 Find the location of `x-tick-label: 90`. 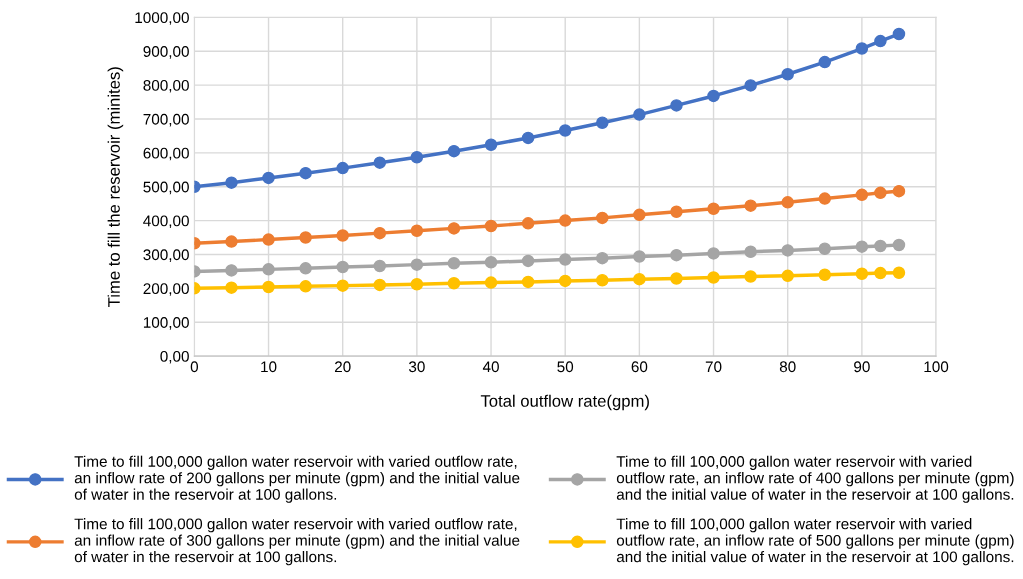

x-tick-label: 90 is located at coordinates (862, 367).